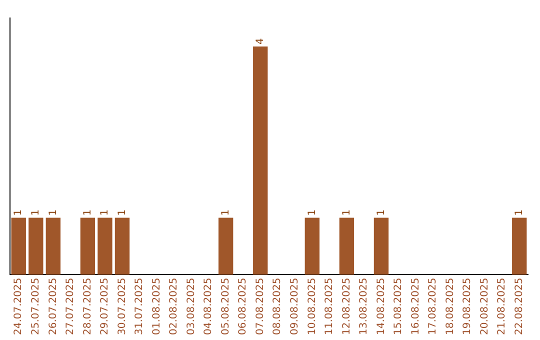 The width and height of the screenshot is (540, 340). I want to click on x-tick-label: 12.08.2025, so click(346, 307).